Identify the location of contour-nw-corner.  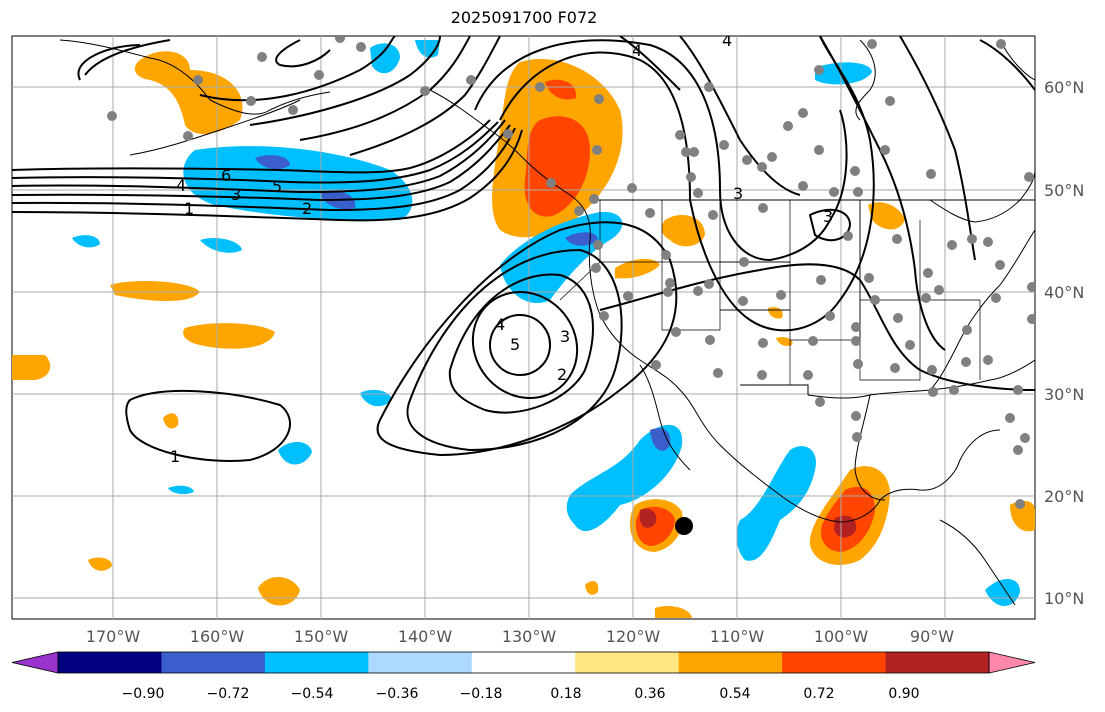
(127, 57).